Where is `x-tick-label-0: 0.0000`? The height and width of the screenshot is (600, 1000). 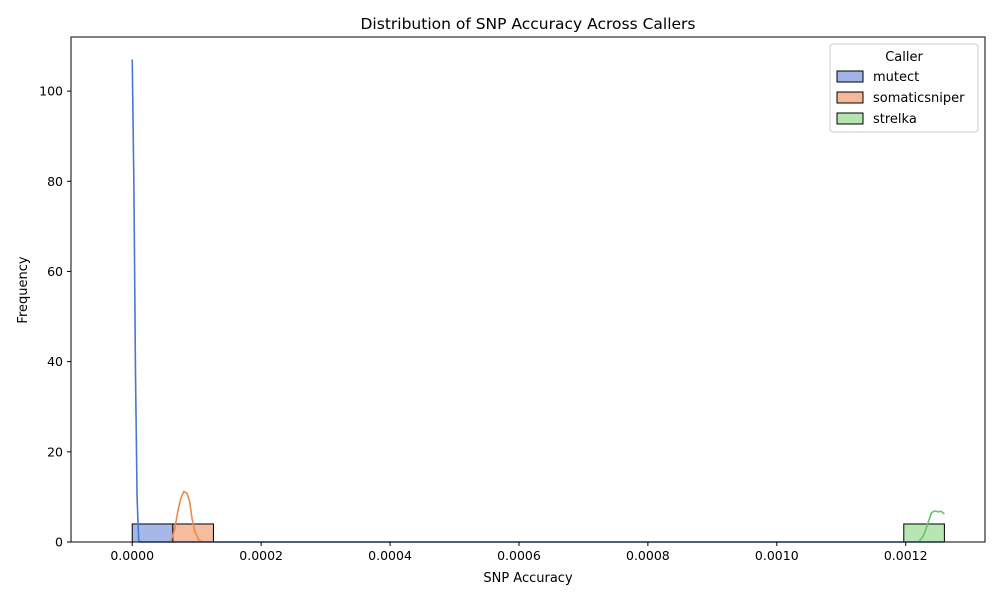 x-tick-label-0: 0.0000 is located at coordinates (132, 555).